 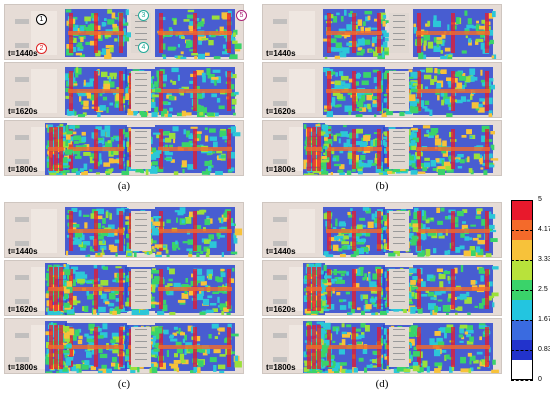 What do you see at coordinates (382, 230) in the screenshot?
I see `heatmap-strip: t=1440s` at bounding box center [382, 230].